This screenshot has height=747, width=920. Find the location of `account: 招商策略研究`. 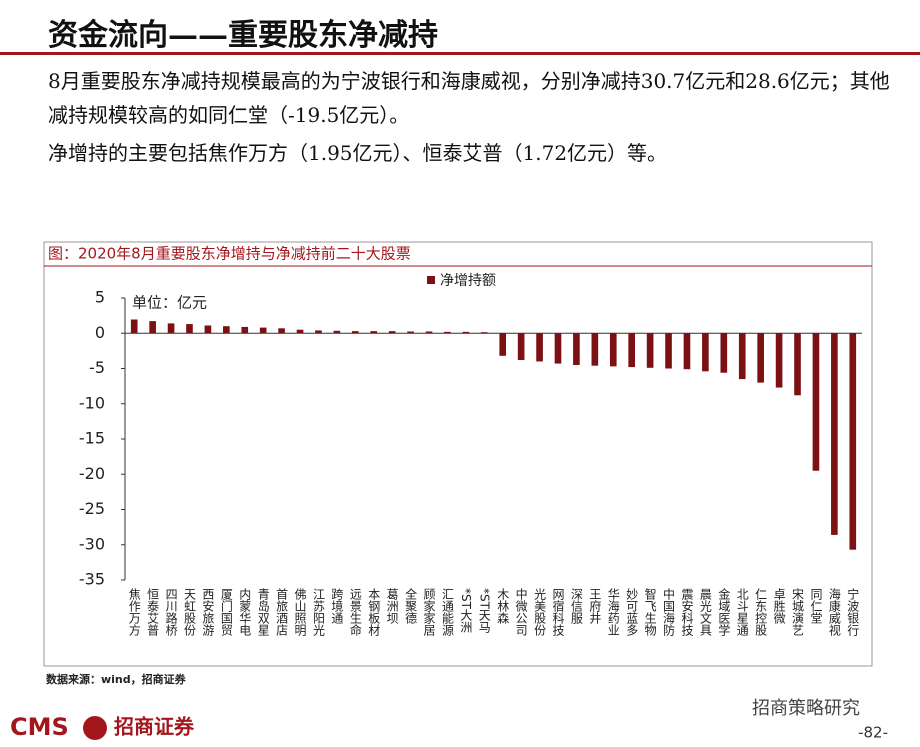

account: 招商策略研究 is located at coordinates (806, 708).